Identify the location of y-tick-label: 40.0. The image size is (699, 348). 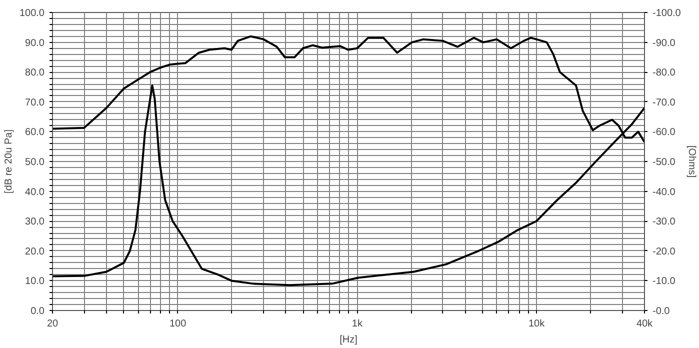
(35, 192).